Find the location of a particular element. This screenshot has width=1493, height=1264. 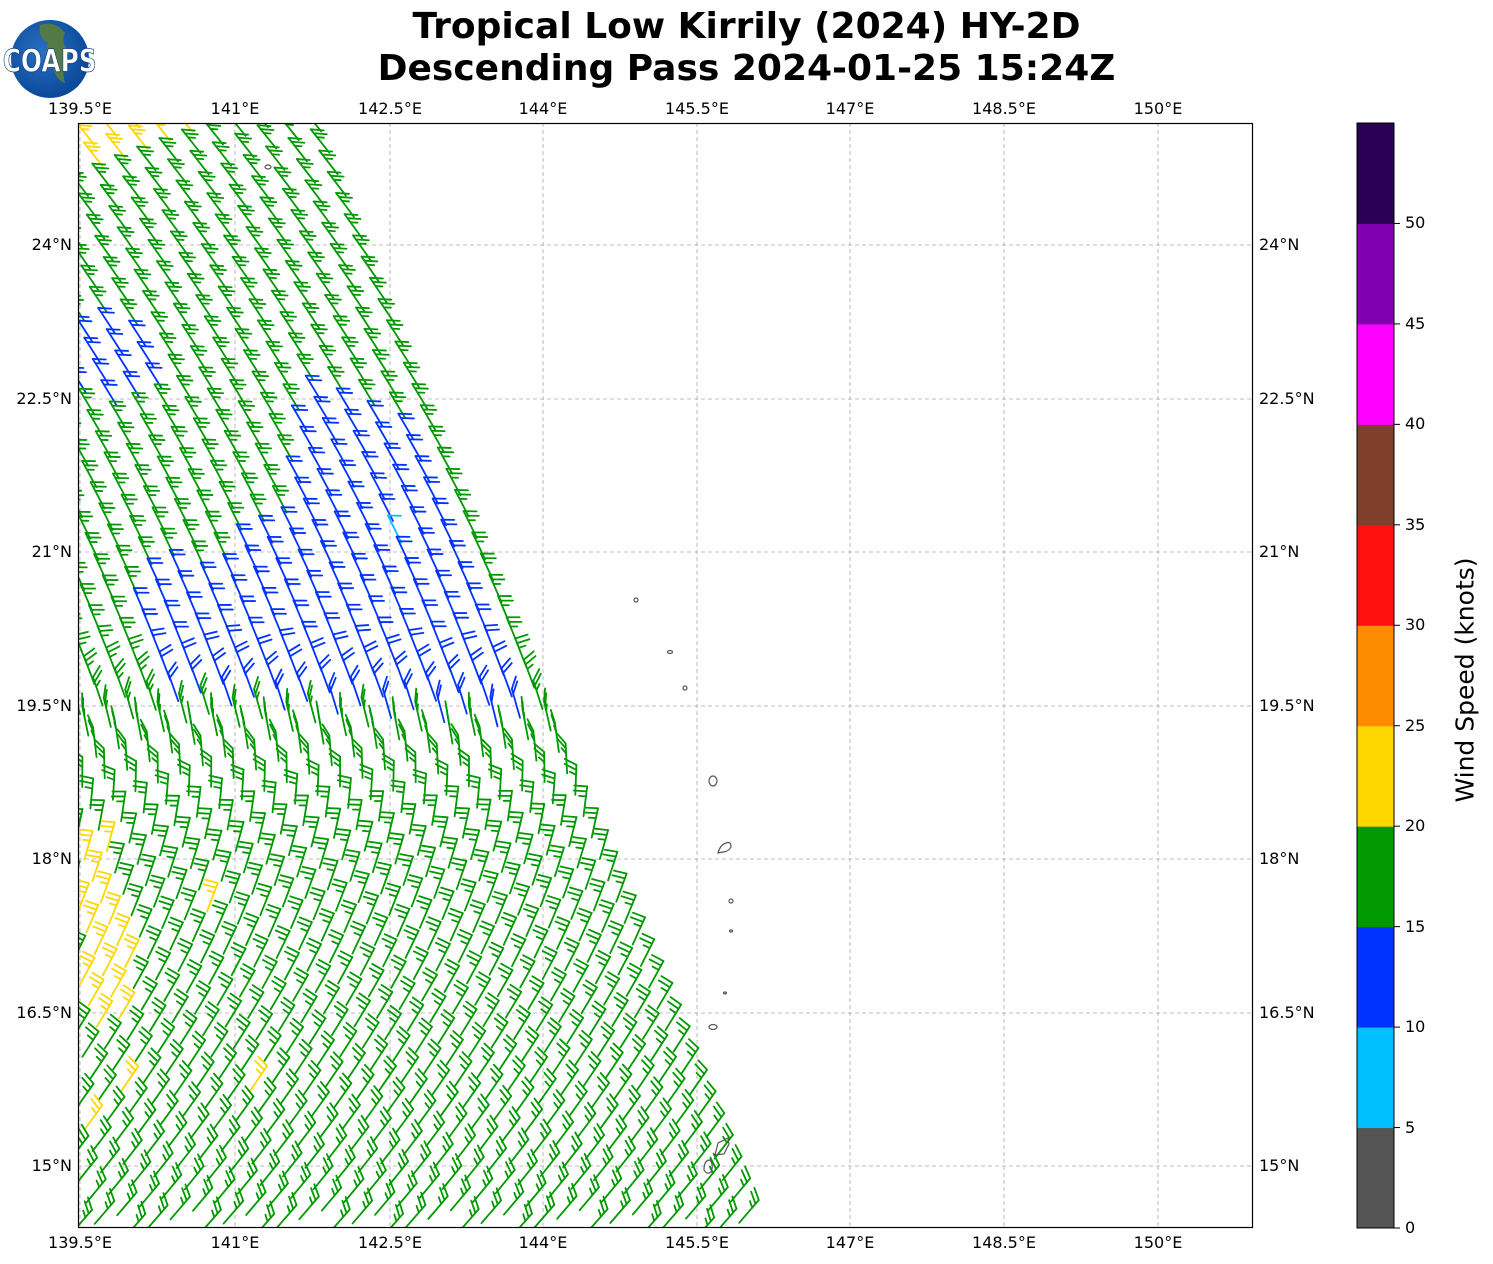

lon-tick-label: 145.5°E is located at coordinates (697, 108).